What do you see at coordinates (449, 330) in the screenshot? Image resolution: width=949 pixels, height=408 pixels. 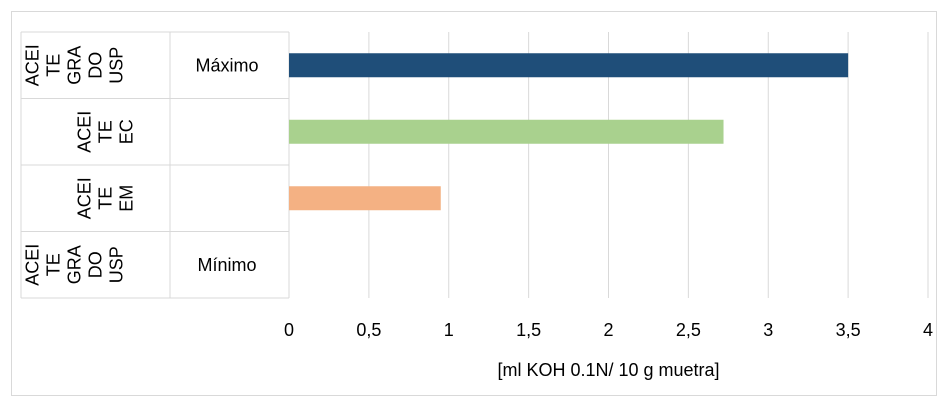 I see `x-tick-label: 1` at bounding box center [449, 330].